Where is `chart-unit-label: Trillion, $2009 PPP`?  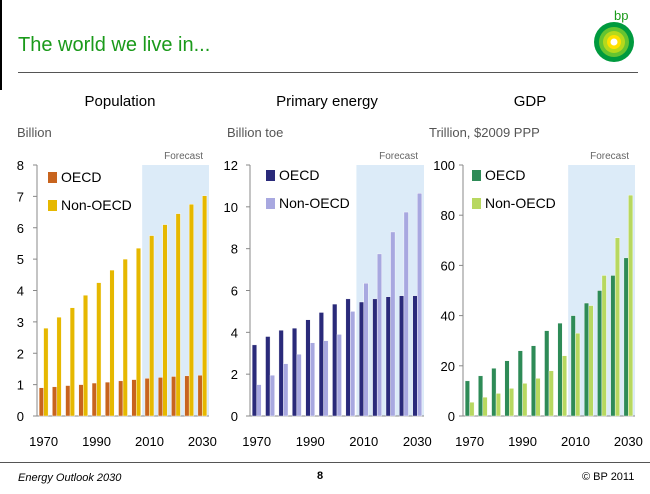
chart-unit-label: Trillion, $2009 PPP is located at coordinates (484, 132).